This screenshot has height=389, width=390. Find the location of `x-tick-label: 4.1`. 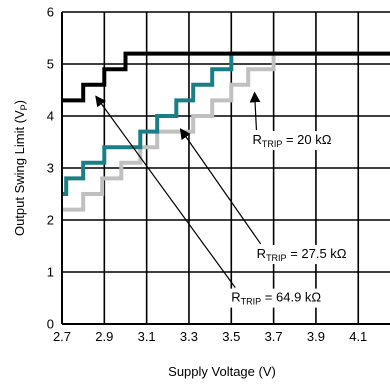

x-tick-label: 4.1 is located at coordinates (358, 336).